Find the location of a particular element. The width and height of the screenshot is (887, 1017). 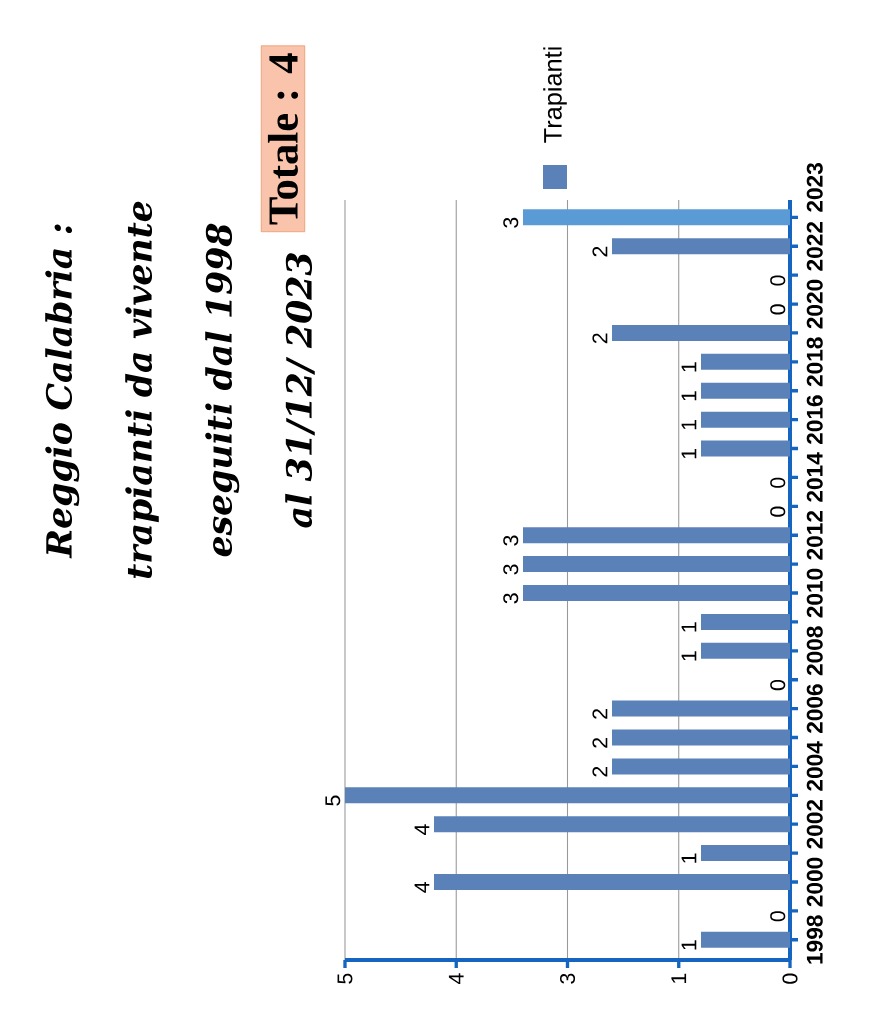

y-tick-label: 2020 is located at coordinates (814, 304).